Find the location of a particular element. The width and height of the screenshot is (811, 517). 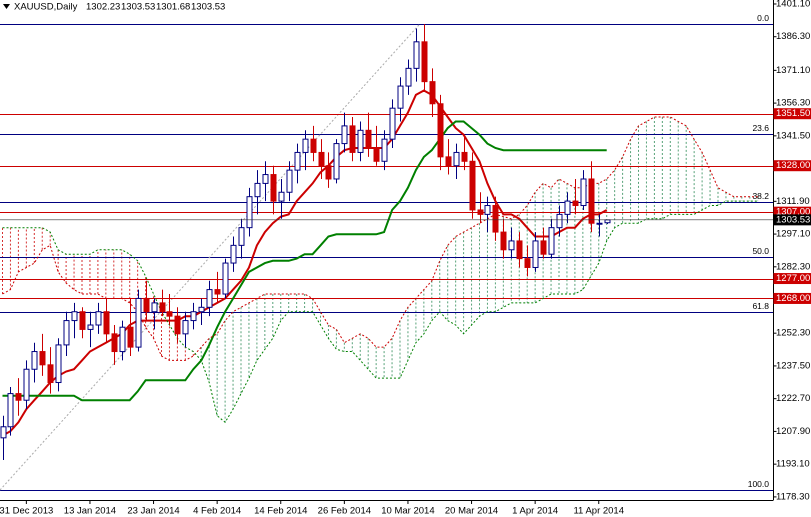

menu-triangle is located at coordinates (6, 6).